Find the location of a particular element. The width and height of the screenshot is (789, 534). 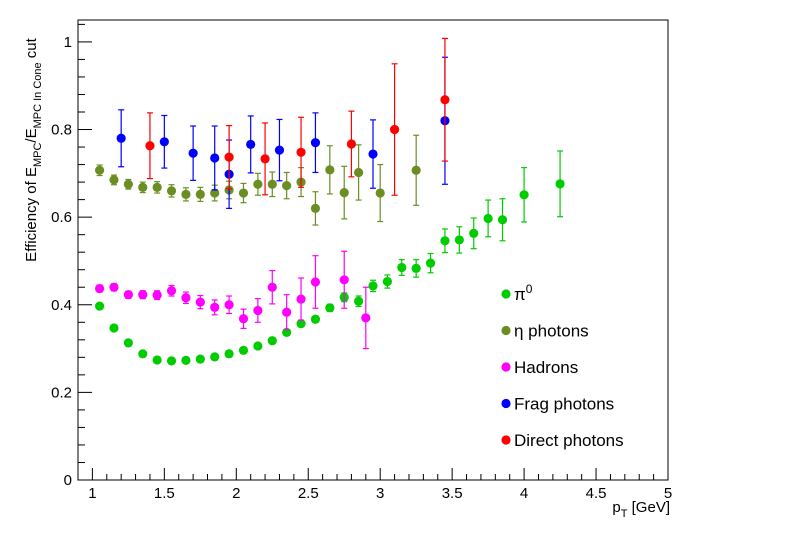

x-axis-title: pT [GeV] is located at coordinates (641, 509).